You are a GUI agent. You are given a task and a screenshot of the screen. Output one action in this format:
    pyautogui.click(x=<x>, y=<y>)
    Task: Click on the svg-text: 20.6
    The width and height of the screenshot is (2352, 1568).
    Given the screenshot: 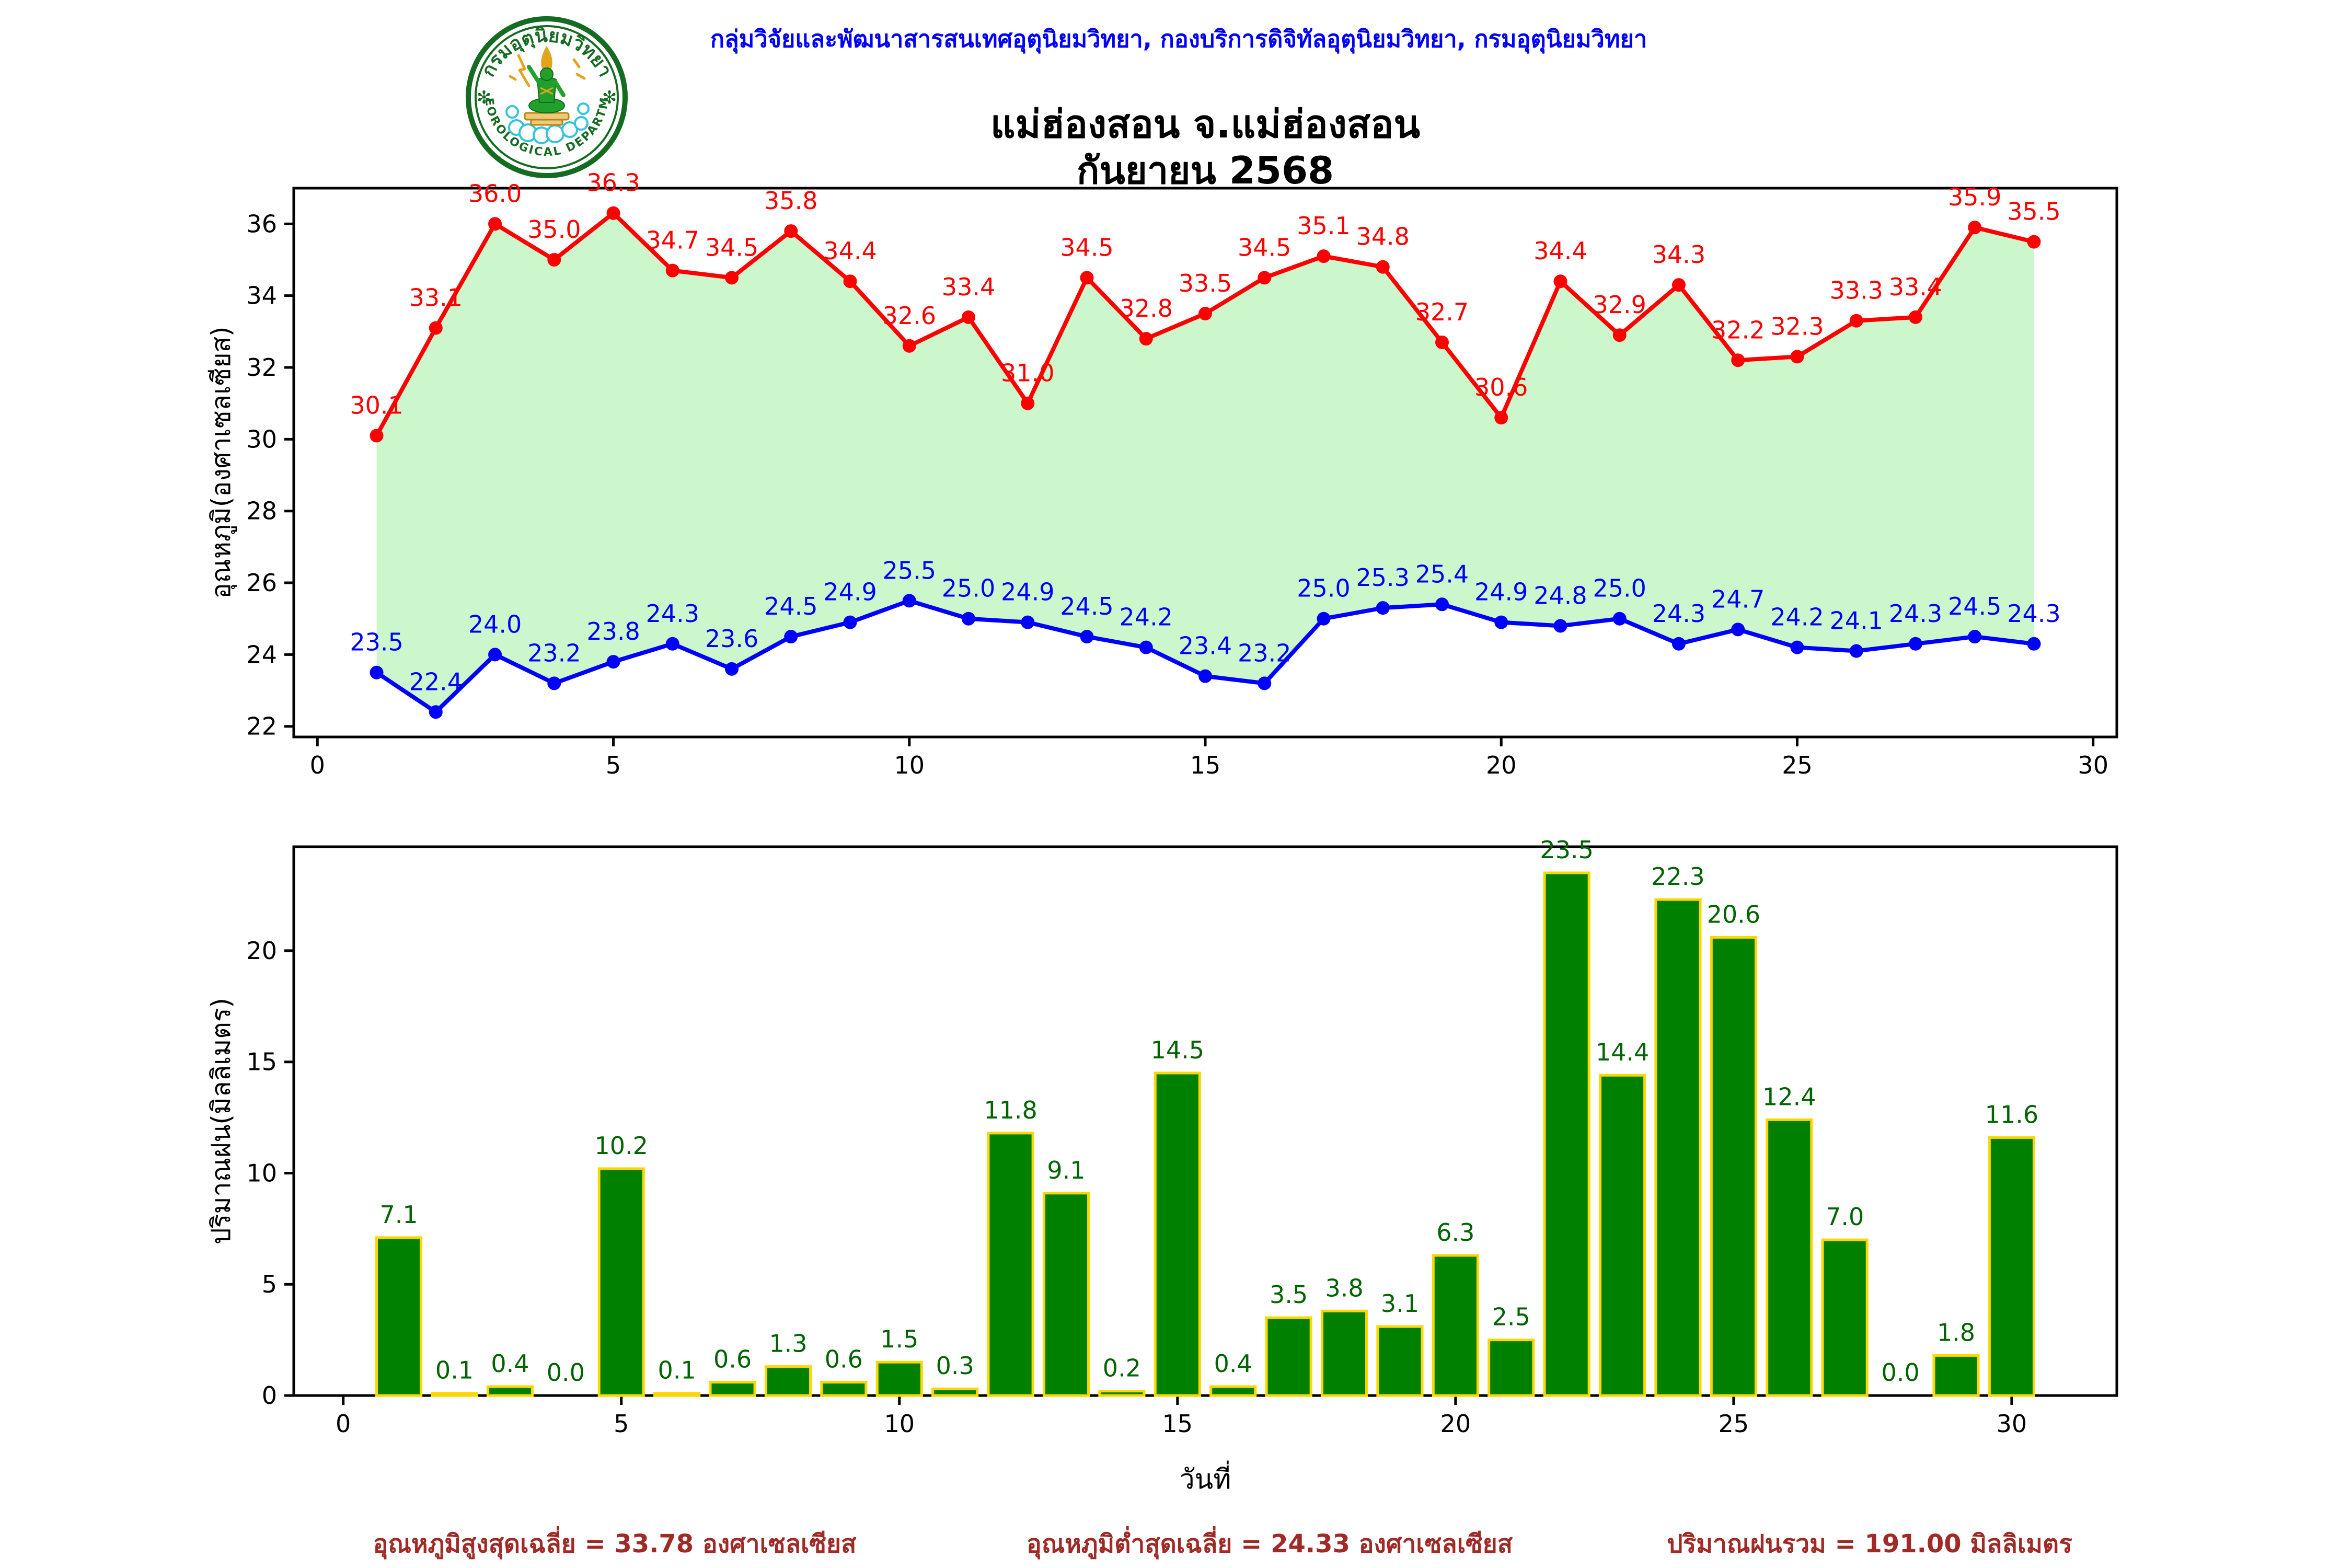 What is the action you would take?
    pyautogui.click(x=1733, y=914)
    